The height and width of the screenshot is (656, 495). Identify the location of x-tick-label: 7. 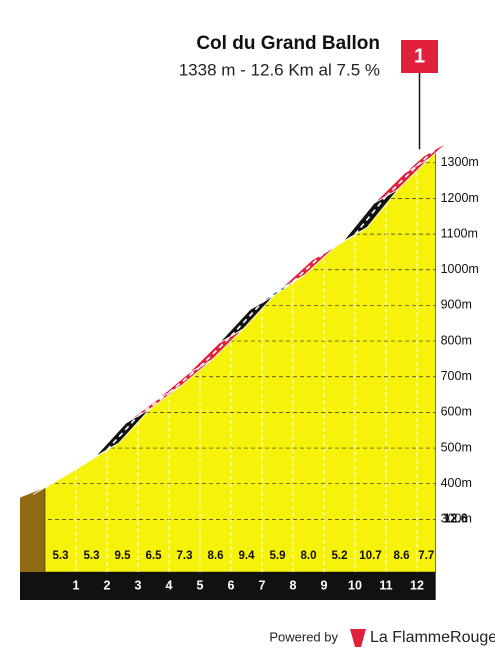
(262, 585).